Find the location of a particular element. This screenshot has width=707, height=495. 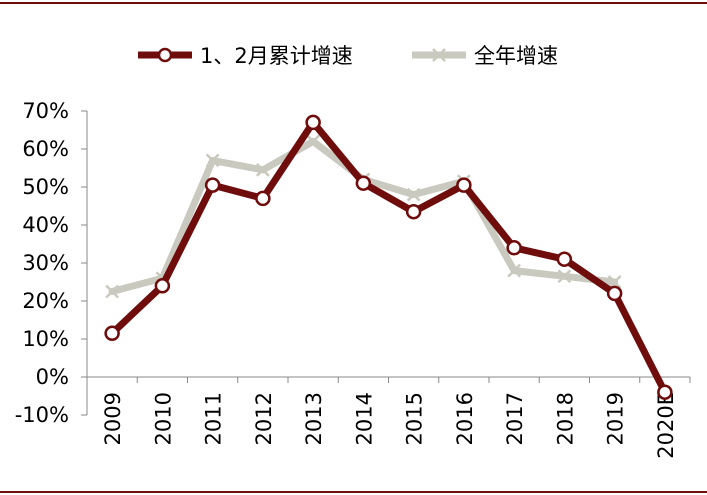

y-tick-label: 0% is located at coordinates (52, 377).